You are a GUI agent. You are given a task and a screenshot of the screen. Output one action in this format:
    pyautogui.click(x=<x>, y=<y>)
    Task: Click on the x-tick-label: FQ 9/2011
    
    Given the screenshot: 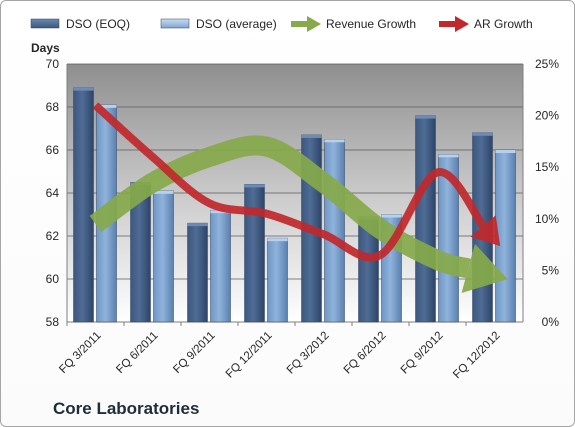 What is the action you would take?
    pyautogui.click(x=194, y=353)
    